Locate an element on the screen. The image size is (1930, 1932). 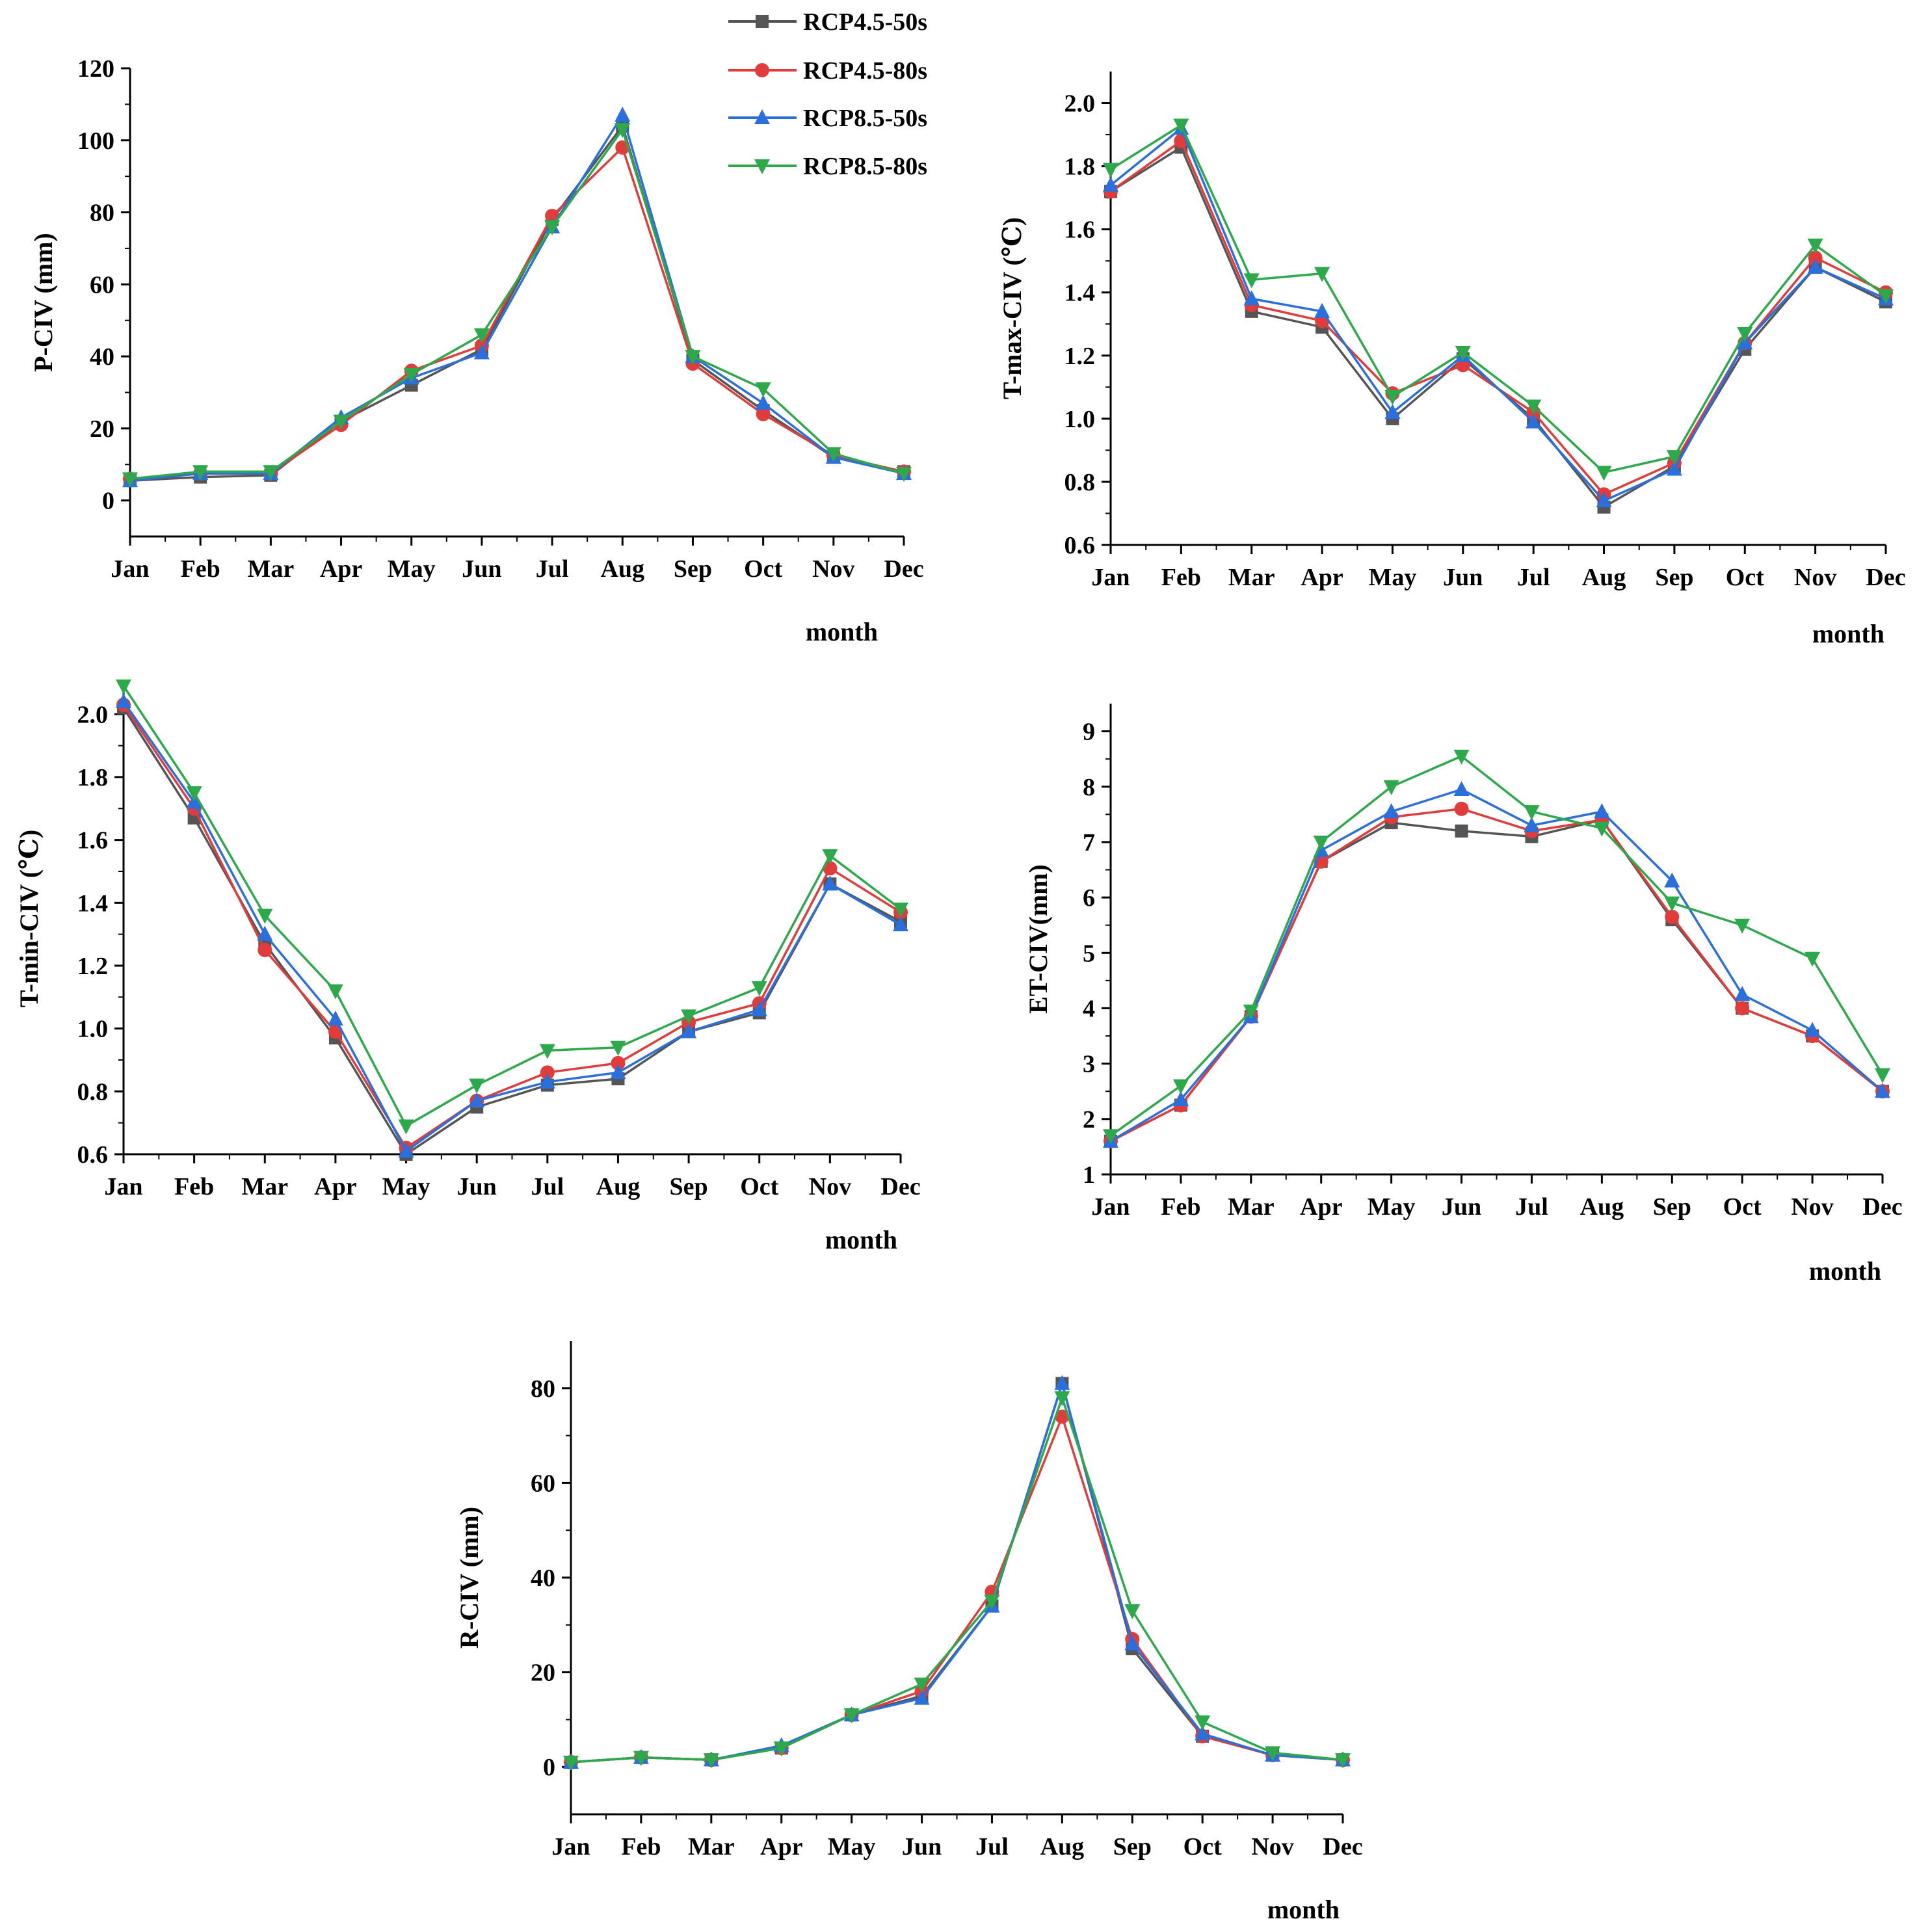
legend-item-rcp45-80s: RCP4.5-80s is located at coordinates (828, 71).